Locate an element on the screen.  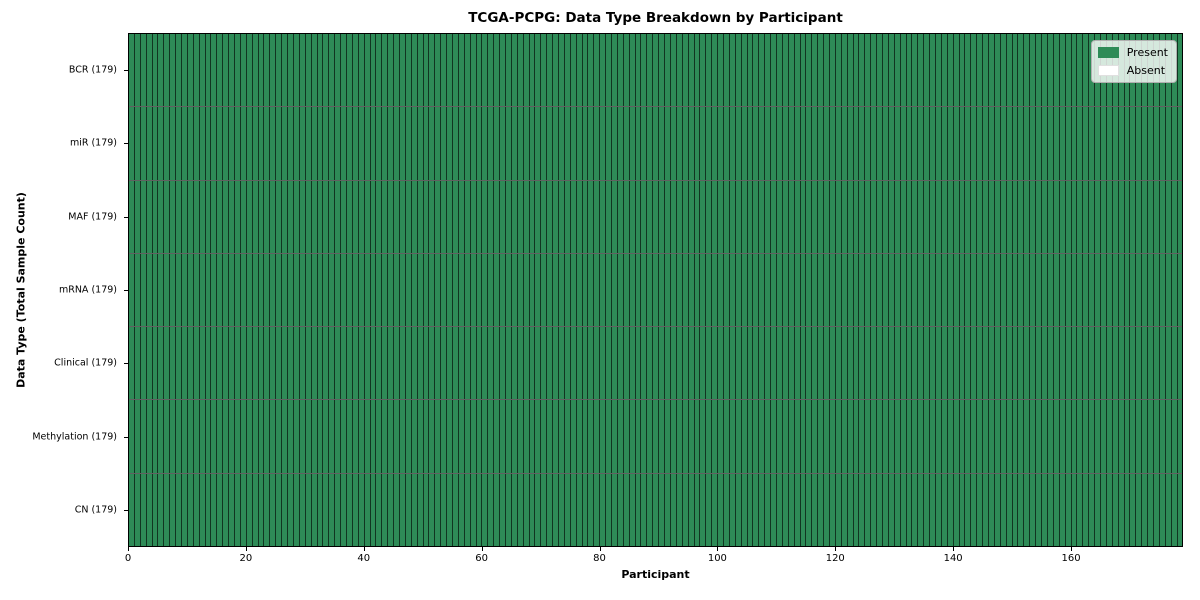
legend-swatch is located at coordinates (1108, 70).